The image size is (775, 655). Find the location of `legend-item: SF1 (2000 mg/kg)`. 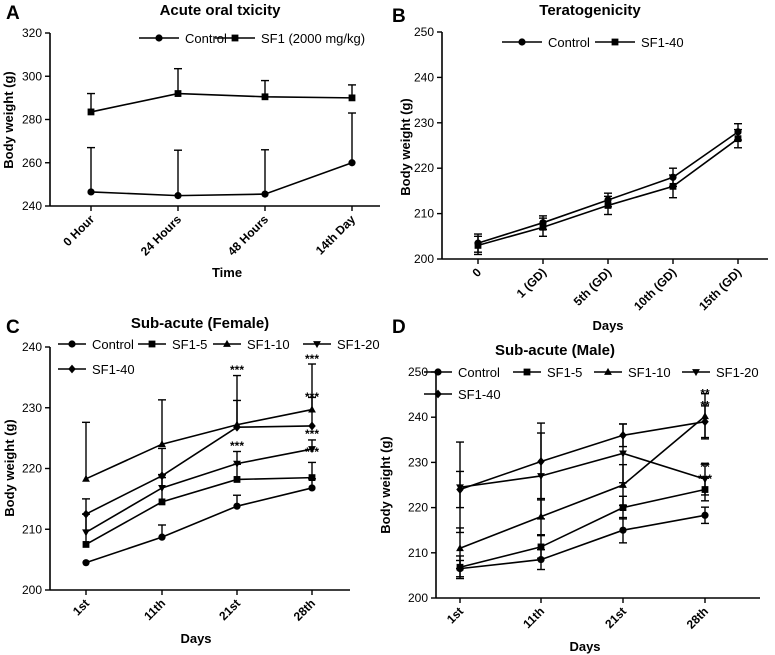

legend-item: SF1 (2000 mg/kg) is located at coordinates (290, 38).